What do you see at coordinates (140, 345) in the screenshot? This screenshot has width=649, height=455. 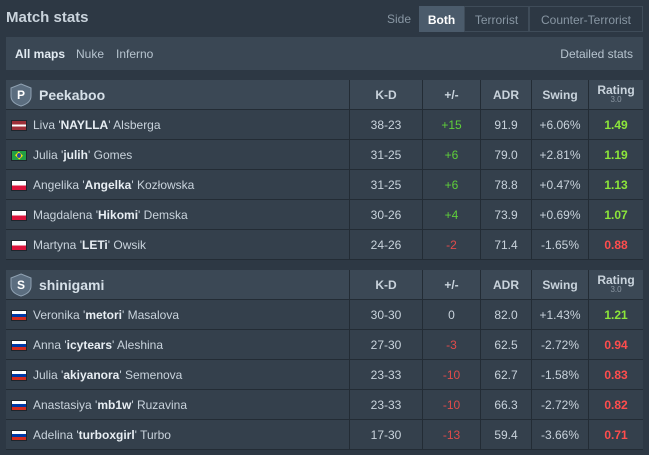 I see `player-last-name: Aleshina` at bounding box center [140, 345].